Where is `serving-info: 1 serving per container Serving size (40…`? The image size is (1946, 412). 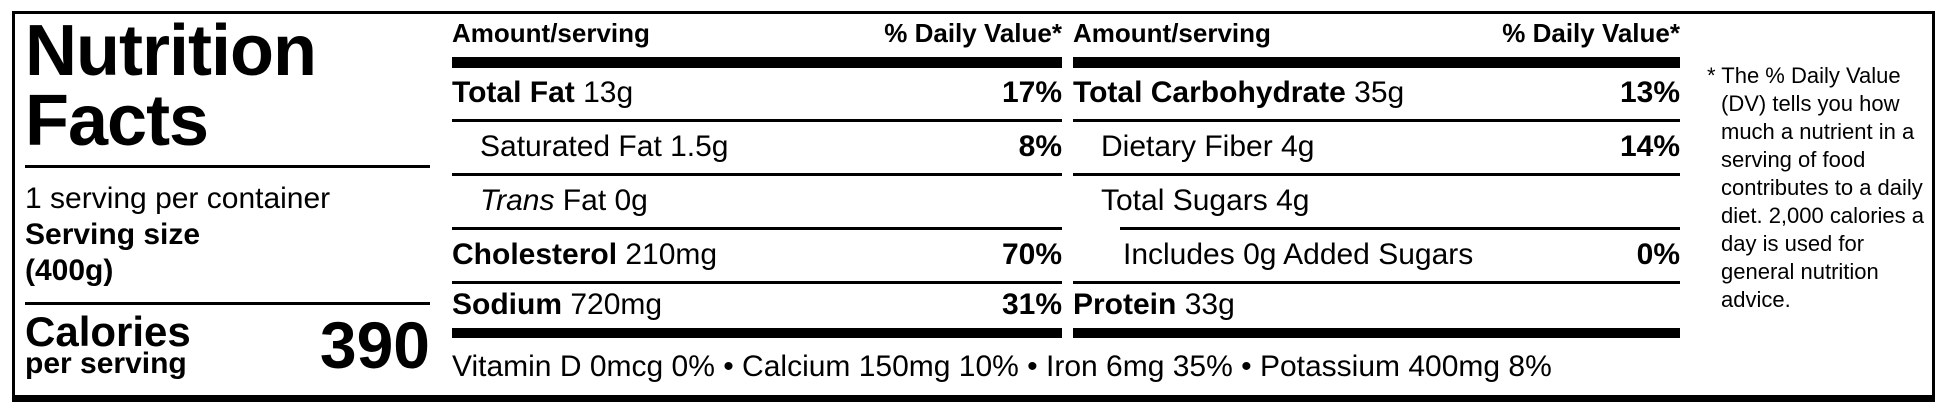
serving-info: 1 serving per container Serving size (40… is located at coordinates (227, 235).